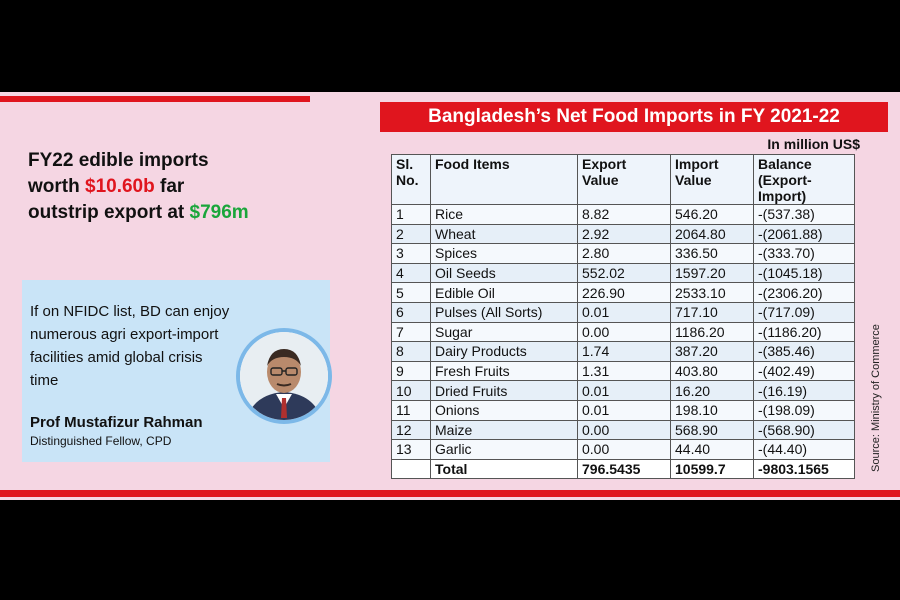 The height and width of the screenshot is (600, 900). I want to click on table-cell: 2.92, so click(624, 234).